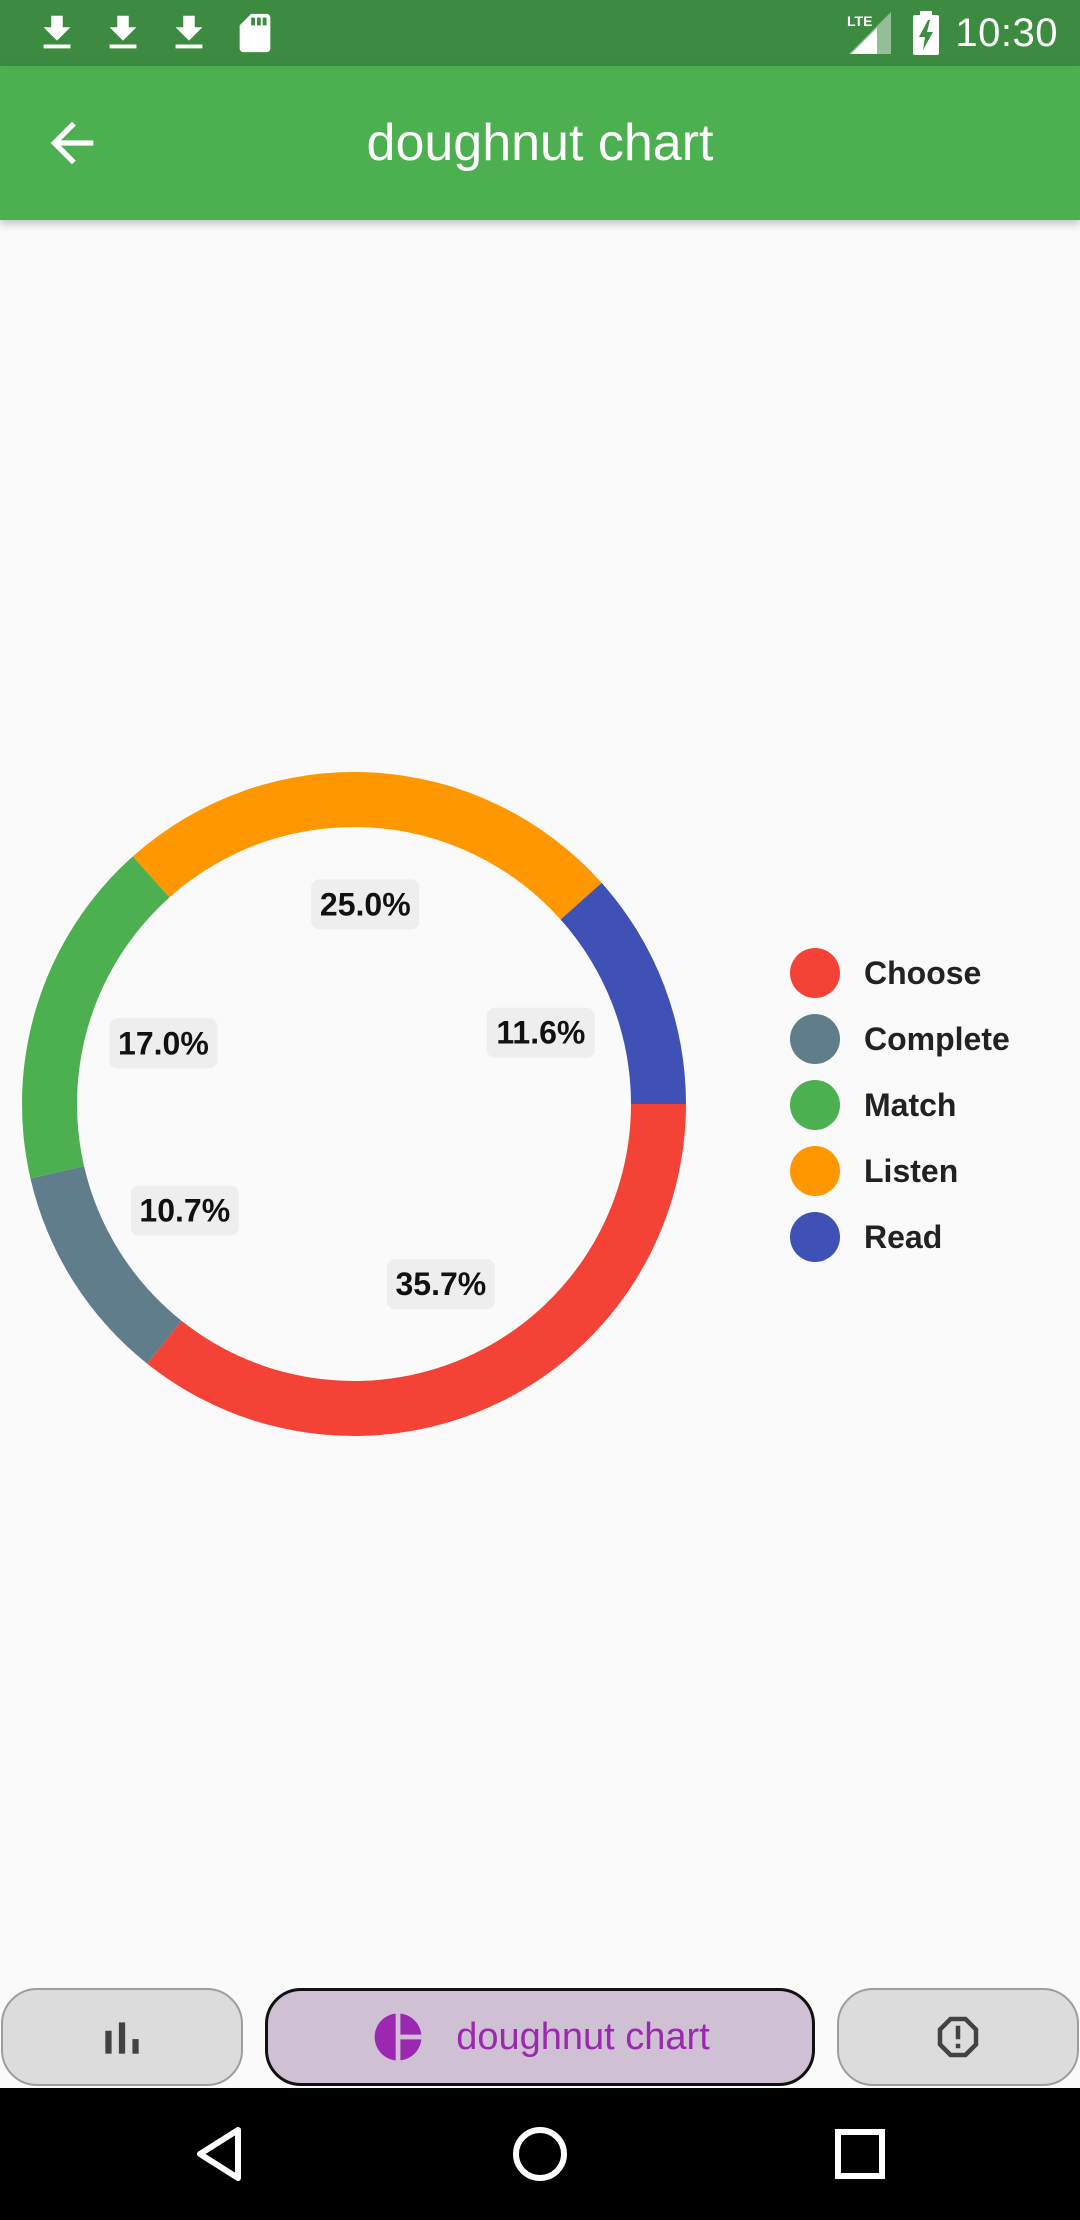  I want to click on home-circle-icon, so click(540, 2154).